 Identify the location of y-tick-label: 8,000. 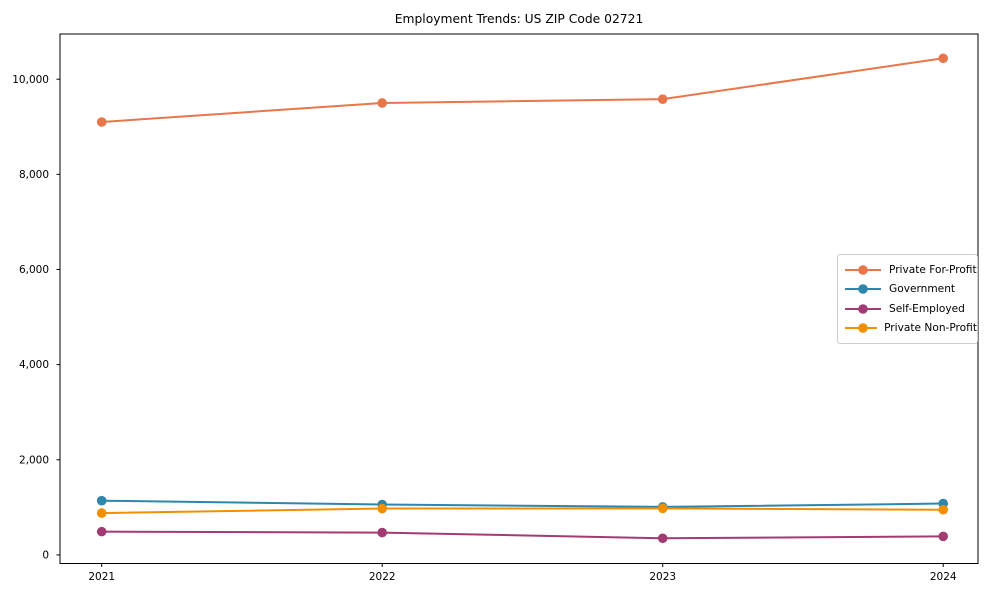
(34, 175).